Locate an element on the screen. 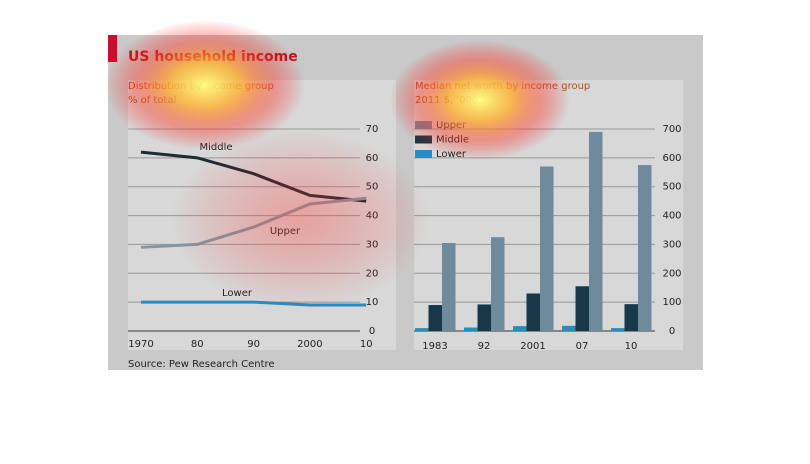 The width and height of the screenshot is (810, 464). x-tick-label: 1983 is located at coordinates (434, 346).